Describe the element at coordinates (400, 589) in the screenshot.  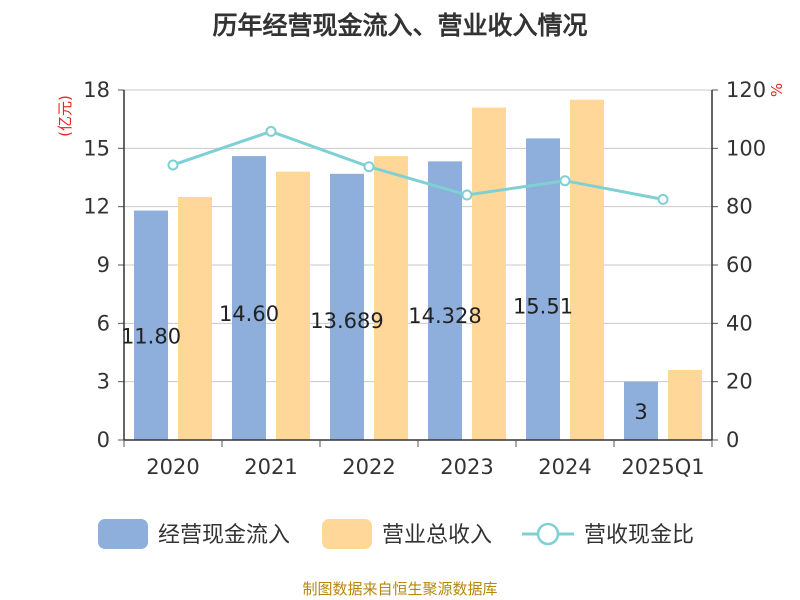
I see `source-note: 制图数据来自恒生聚源数据库` at that location.